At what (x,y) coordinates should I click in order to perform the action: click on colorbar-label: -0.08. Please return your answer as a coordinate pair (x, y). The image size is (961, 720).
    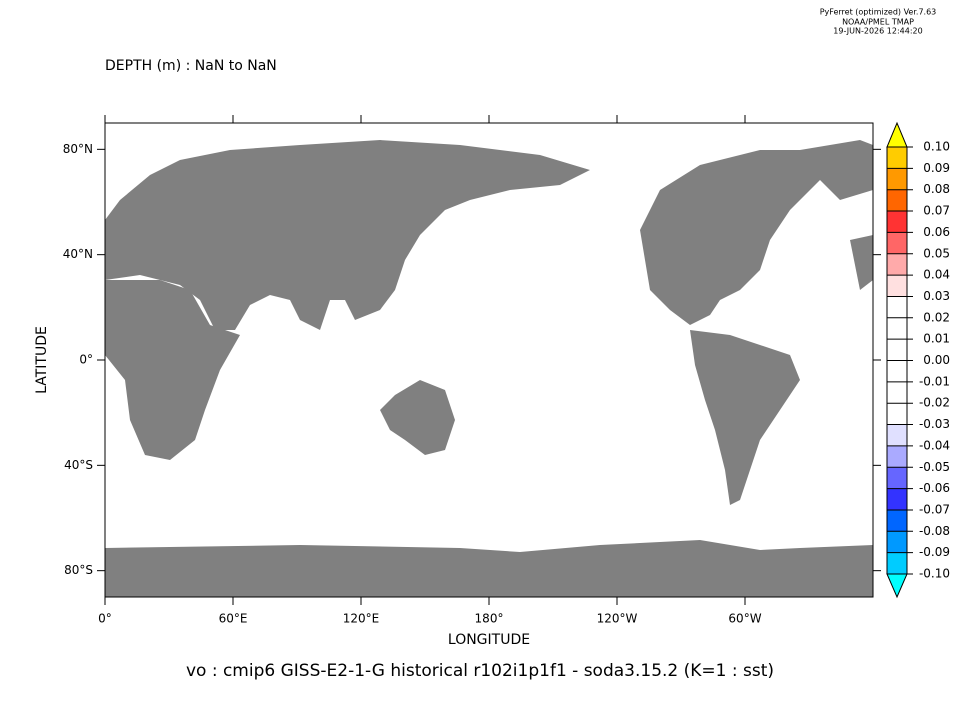
    Looking at the image, I should click on (934, 531).